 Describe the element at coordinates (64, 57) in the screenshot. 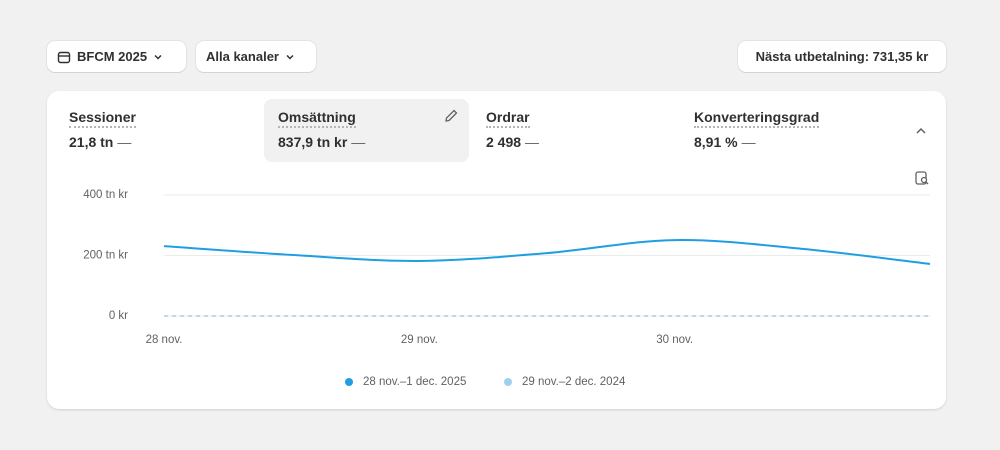

I see `calendar-icon` at that location.